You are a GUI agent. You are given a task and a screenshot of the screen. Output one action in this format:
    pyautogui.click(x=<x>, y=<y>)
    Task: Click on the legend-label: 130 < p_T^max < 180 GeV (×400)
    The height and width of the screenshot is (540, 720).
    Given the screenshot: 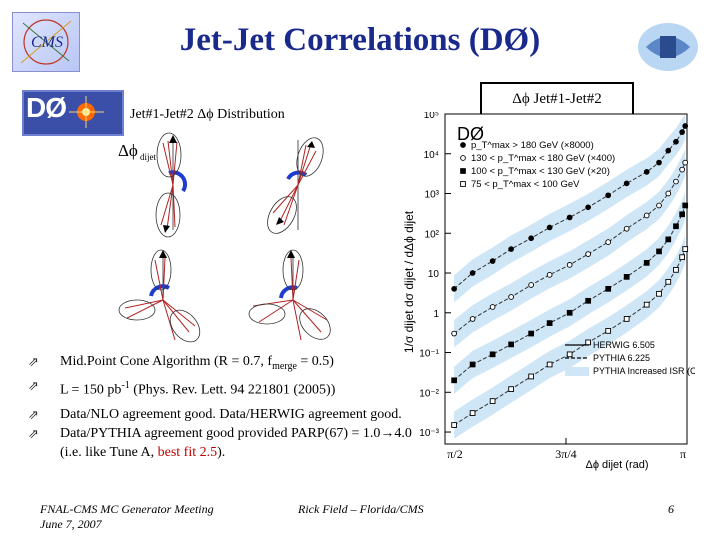 What is the action you would take?
    pyautogui.click(x=543, y=158)
    